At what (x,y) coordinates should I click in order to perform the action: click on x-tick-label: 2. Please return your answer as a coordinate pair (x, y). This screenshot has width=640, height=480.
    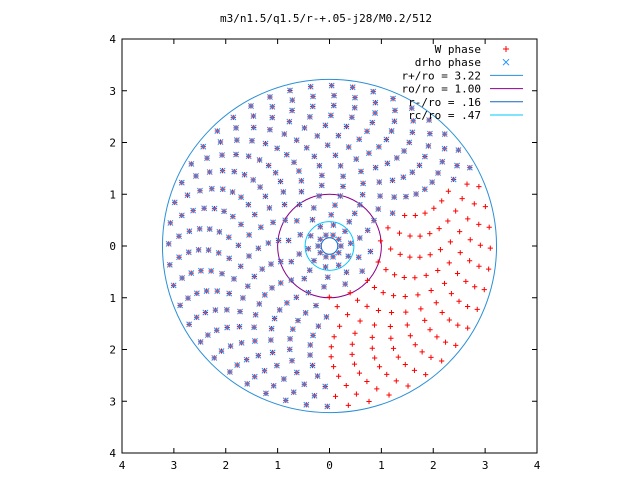
    Looking at the image, I should click on (225, 465).